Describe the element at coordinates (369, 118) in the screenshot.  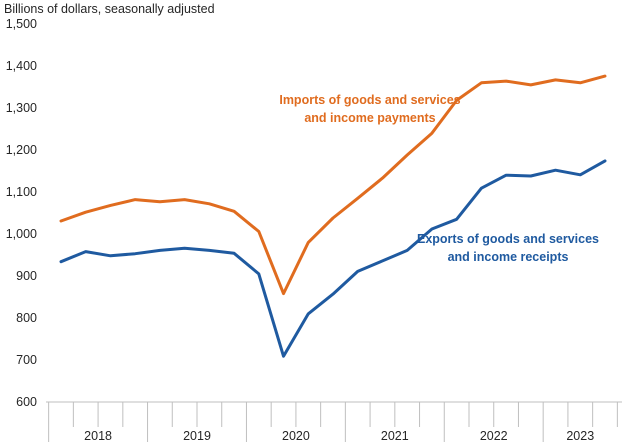
I see `imports-series-label: and income payments` at that location.